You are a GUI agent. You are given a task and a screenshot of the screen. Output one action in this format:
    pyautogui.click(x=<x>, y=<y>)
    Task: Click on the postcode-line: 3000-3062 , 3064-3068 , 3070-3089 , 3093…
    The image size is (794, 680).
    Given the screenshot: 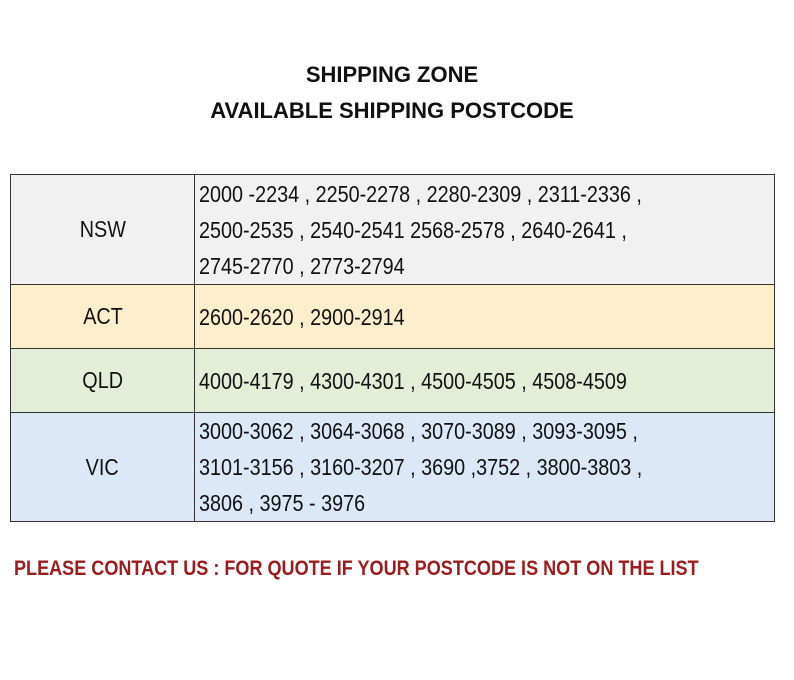 What is the action you would take?
    pyautogui.click(x=418, y=431)
    